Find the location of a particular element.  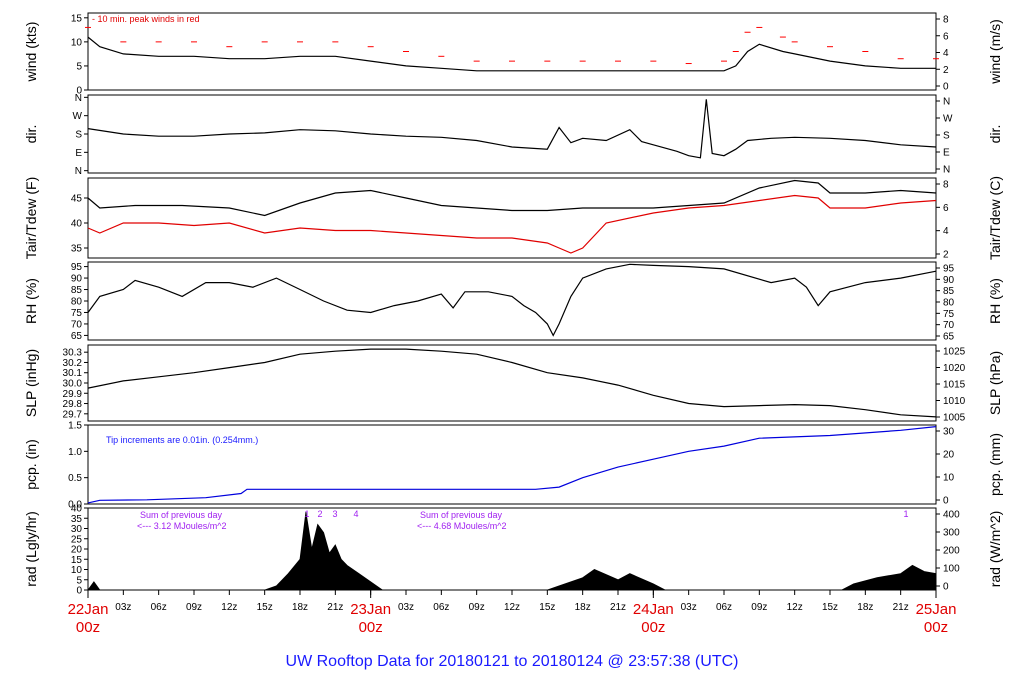

right-tick-label: 10 is located at coordinates (949, 478).